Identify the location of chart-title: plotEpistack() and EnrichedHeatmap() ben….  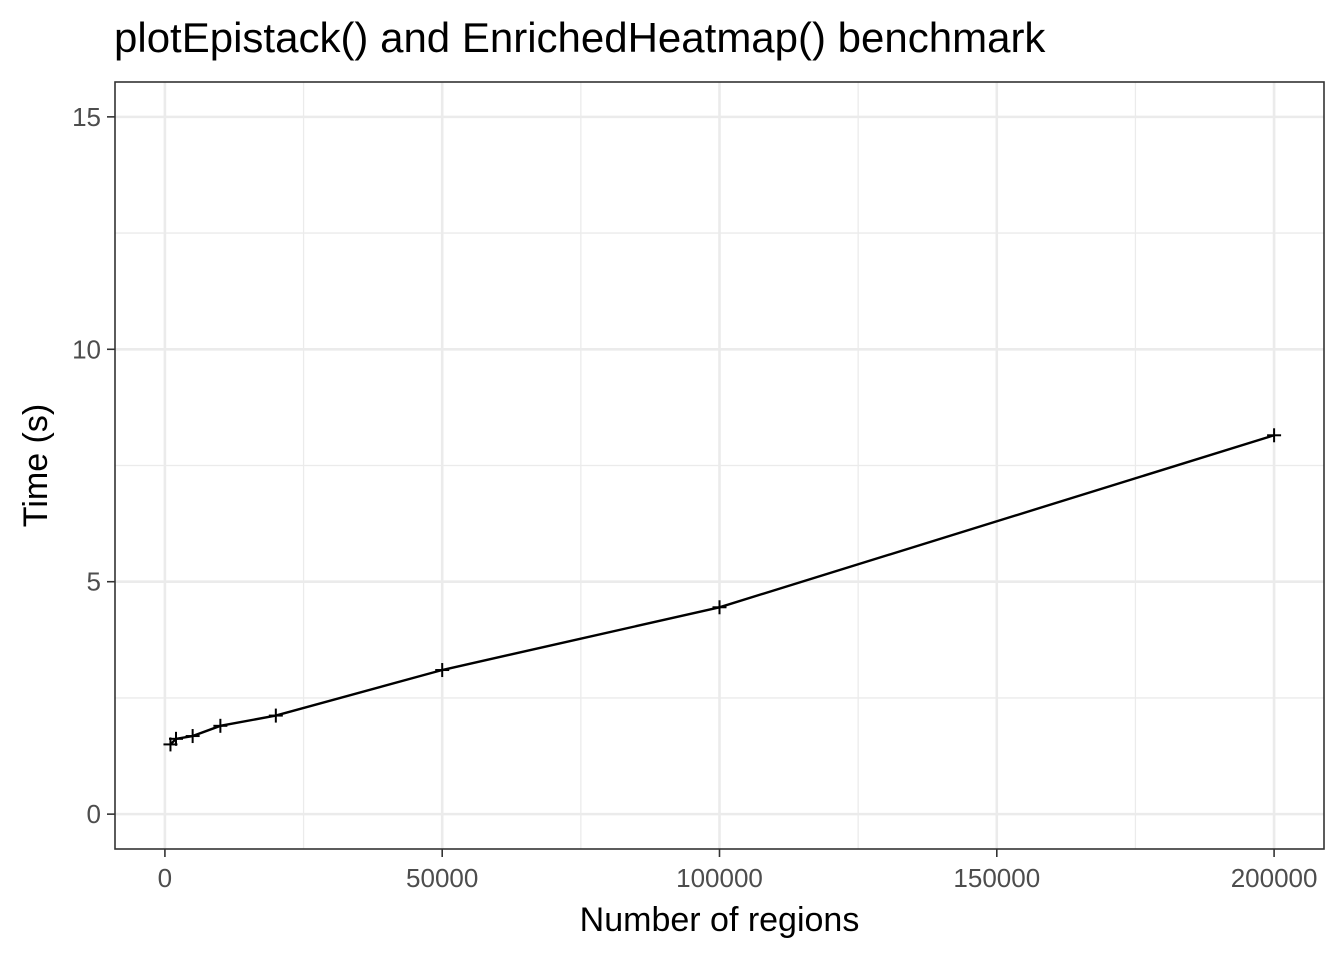
(580, 37).